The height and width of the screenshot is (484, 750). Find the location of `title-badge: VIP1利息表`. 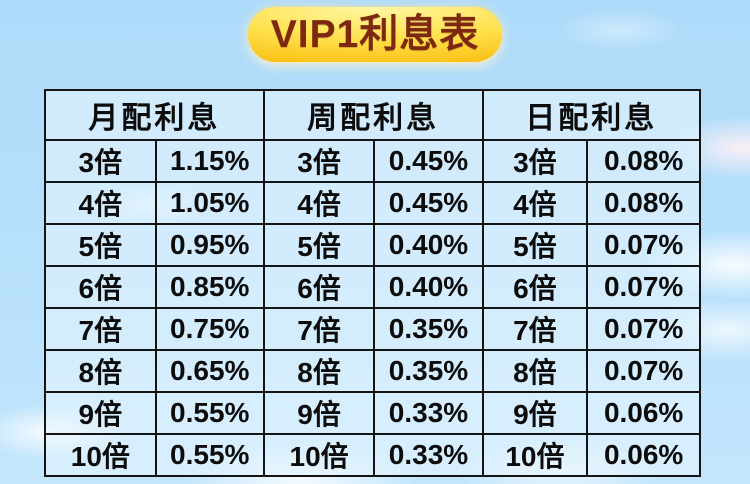

title-badge: VIP1利息表 is located at coordinates (375, 34).